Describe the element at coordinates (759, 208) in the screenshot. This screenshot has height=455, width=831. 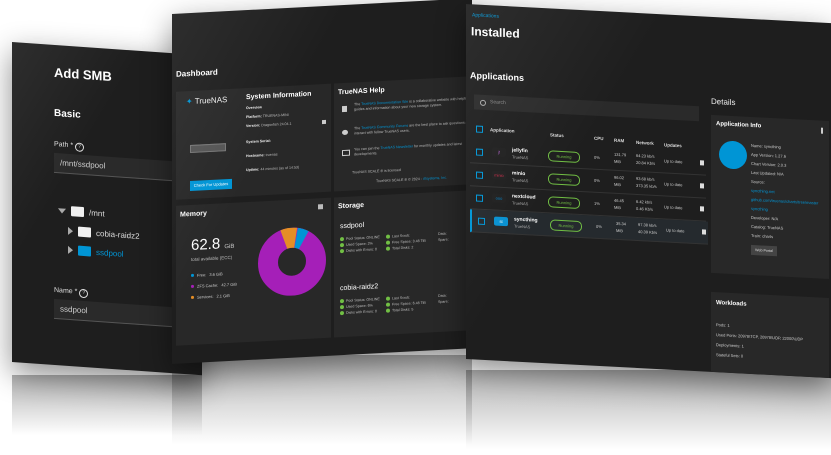
I see `source-link: syncthing` at that location.